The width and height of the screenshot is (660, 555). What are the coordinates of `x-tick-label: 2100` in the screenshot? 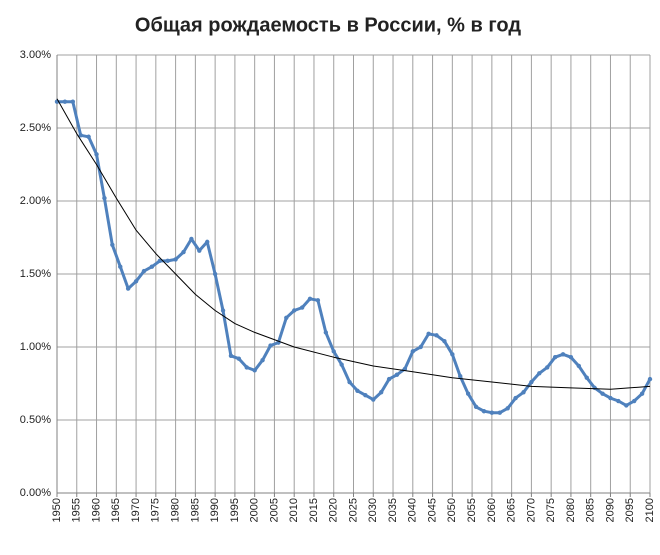 It's located at (650, 510).